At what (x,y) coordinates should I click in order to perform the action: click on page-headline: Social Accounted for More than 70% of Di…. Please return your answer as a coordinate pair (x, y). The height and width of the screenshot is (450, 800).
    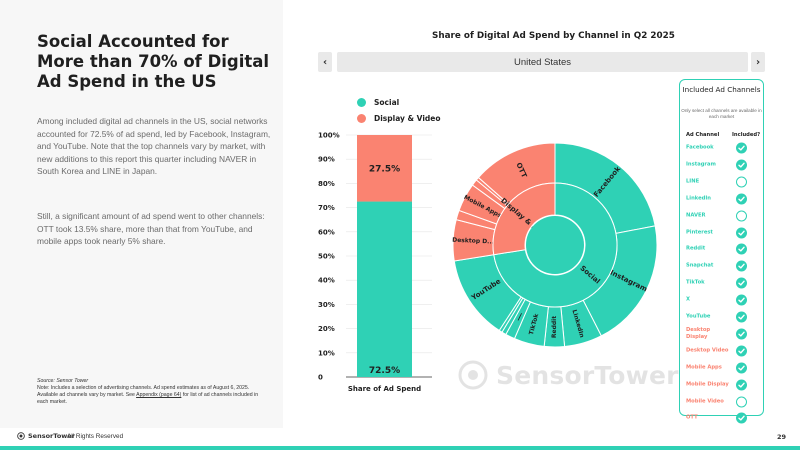
    Looking at the image, I should click on (153, 61).